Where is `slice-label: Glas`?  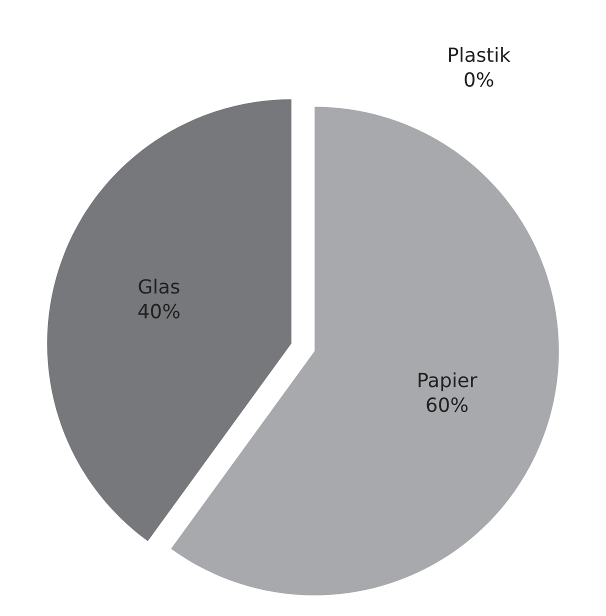
slice-label: Glas is located at coordinates (159, 286).